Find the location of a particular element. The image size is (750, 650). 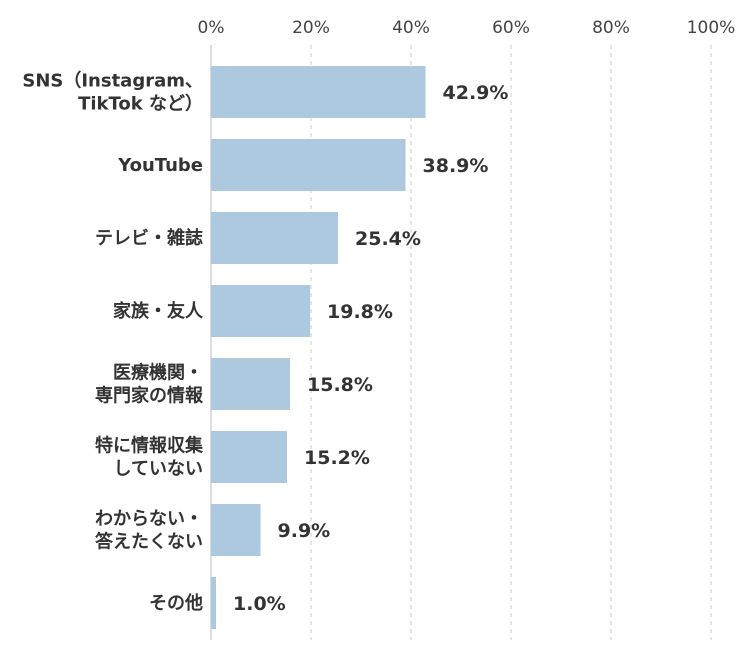

x-tick-label: 20% is located at coordinates (311, 28).